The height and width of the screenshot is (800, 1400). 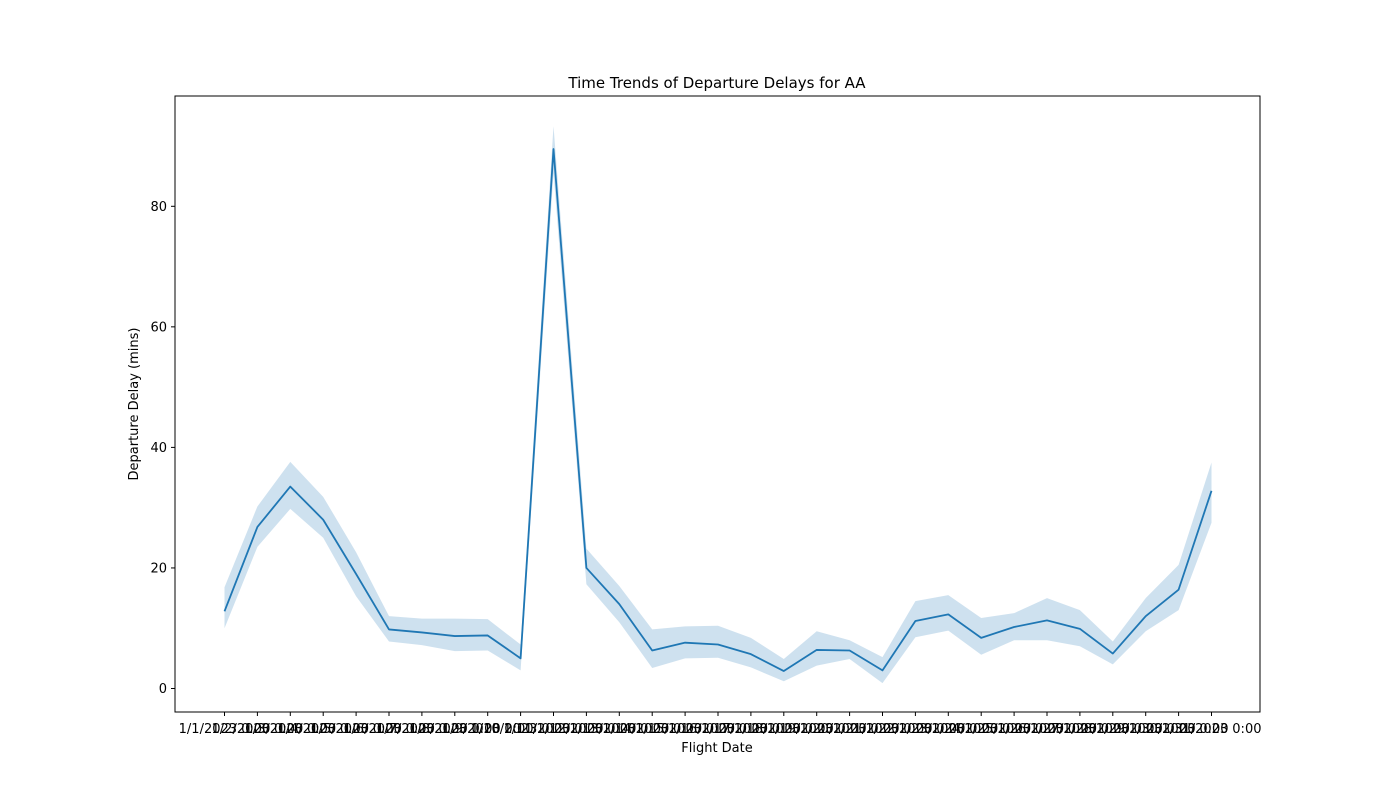 What do you see at coordinates (163, 689) in the screenshot?
I see `y-tick-label: 0` at bounding box center [163, 689].